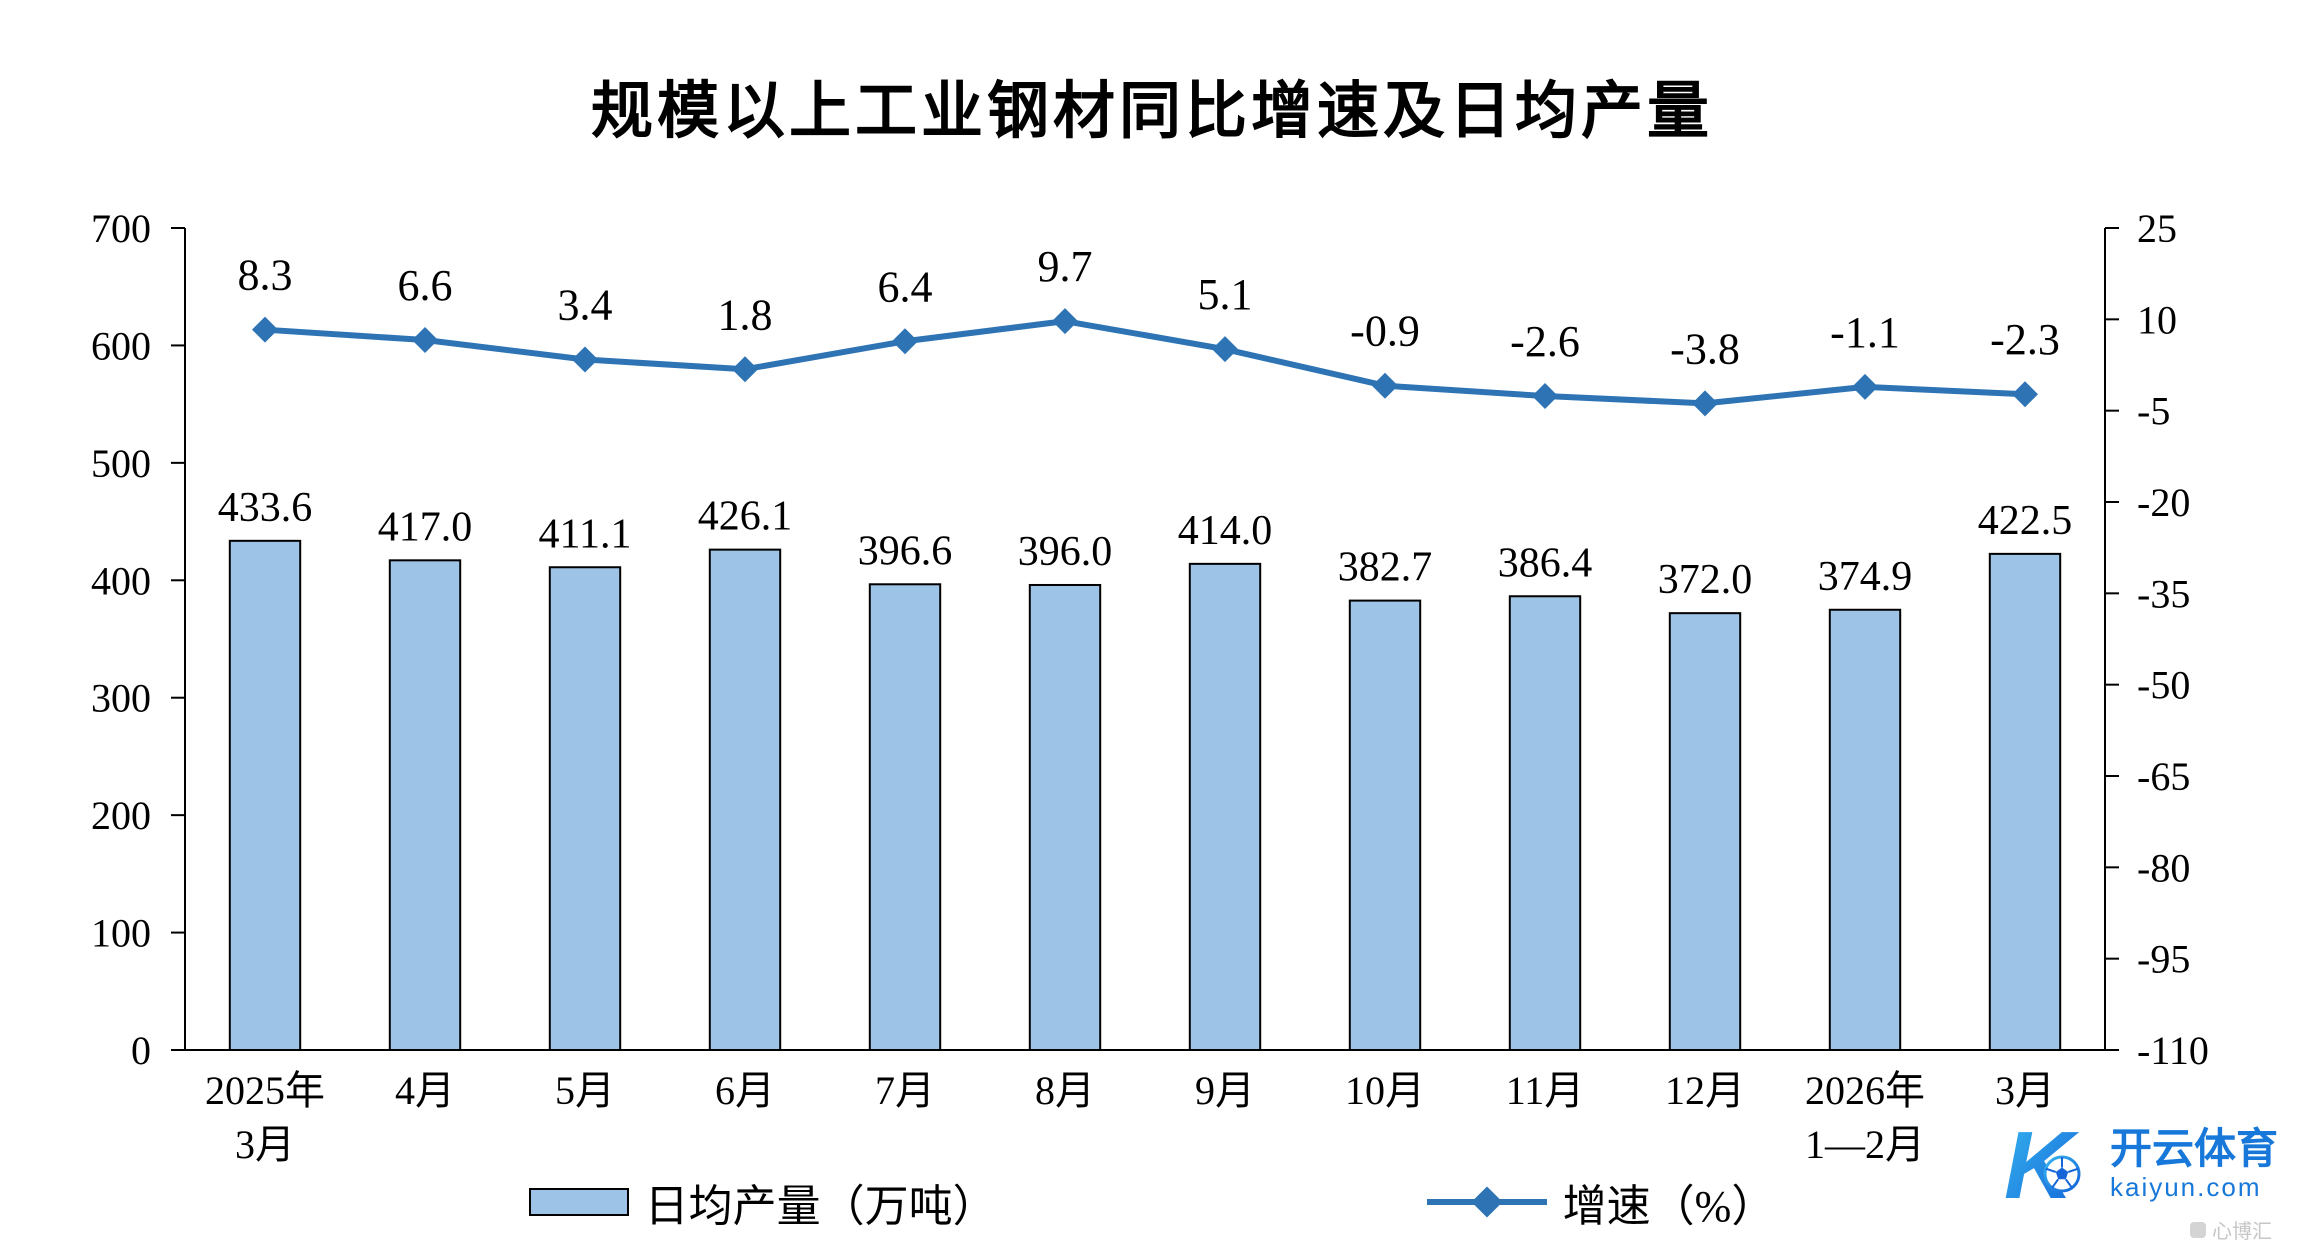 The height and width of the screenshot is (1248, 2304). What do you see at coordinates (121, 345) in the screenshot?
I see `left-axis-tick-label: 600` at bounding box center [121, 345].